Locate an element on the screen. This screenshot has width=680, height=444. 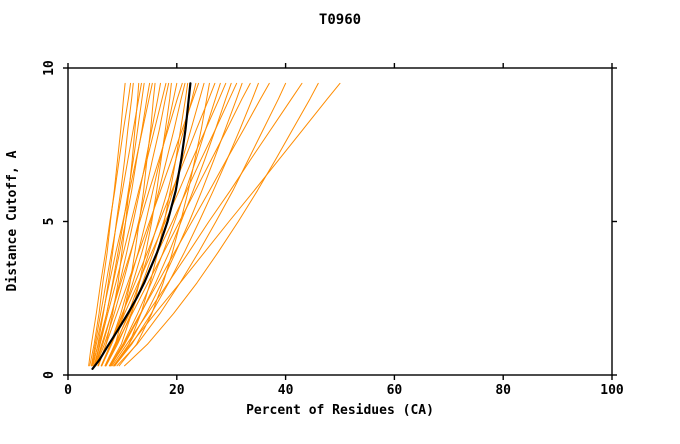
y-tick-label: 0 is located at coordinates (49, 375).